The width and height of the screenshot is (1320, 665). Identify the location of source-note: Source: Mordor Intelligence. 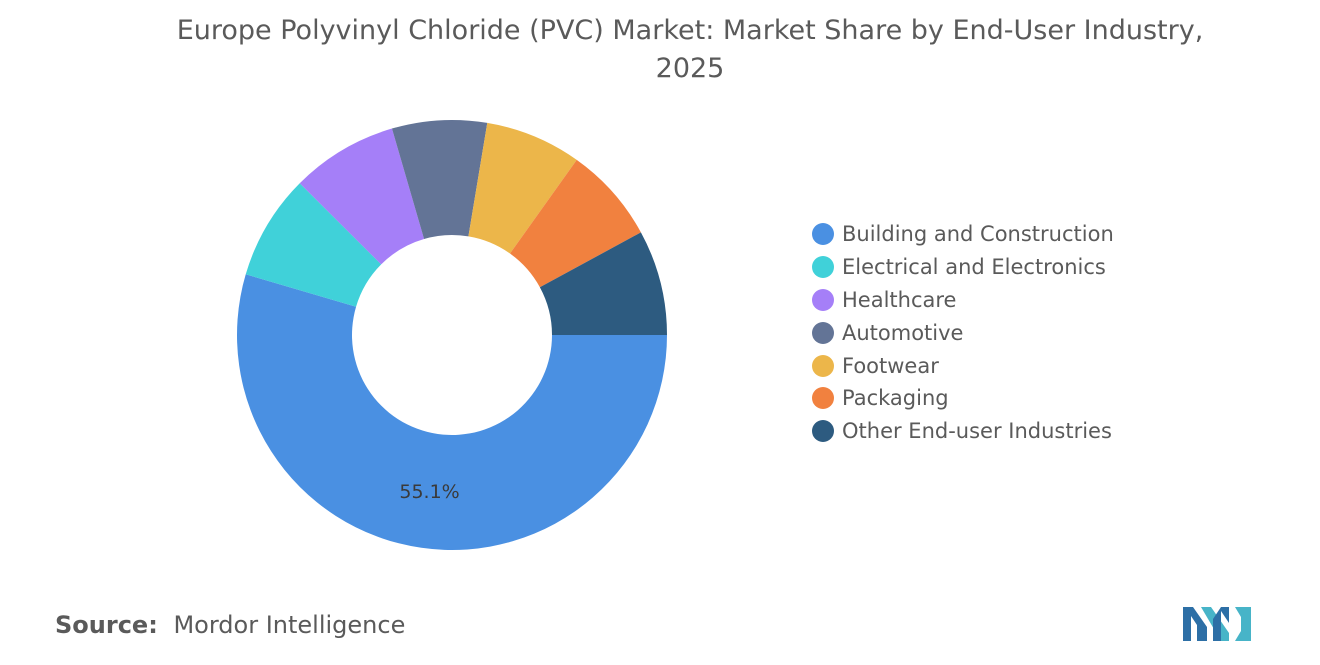
(230, 625).